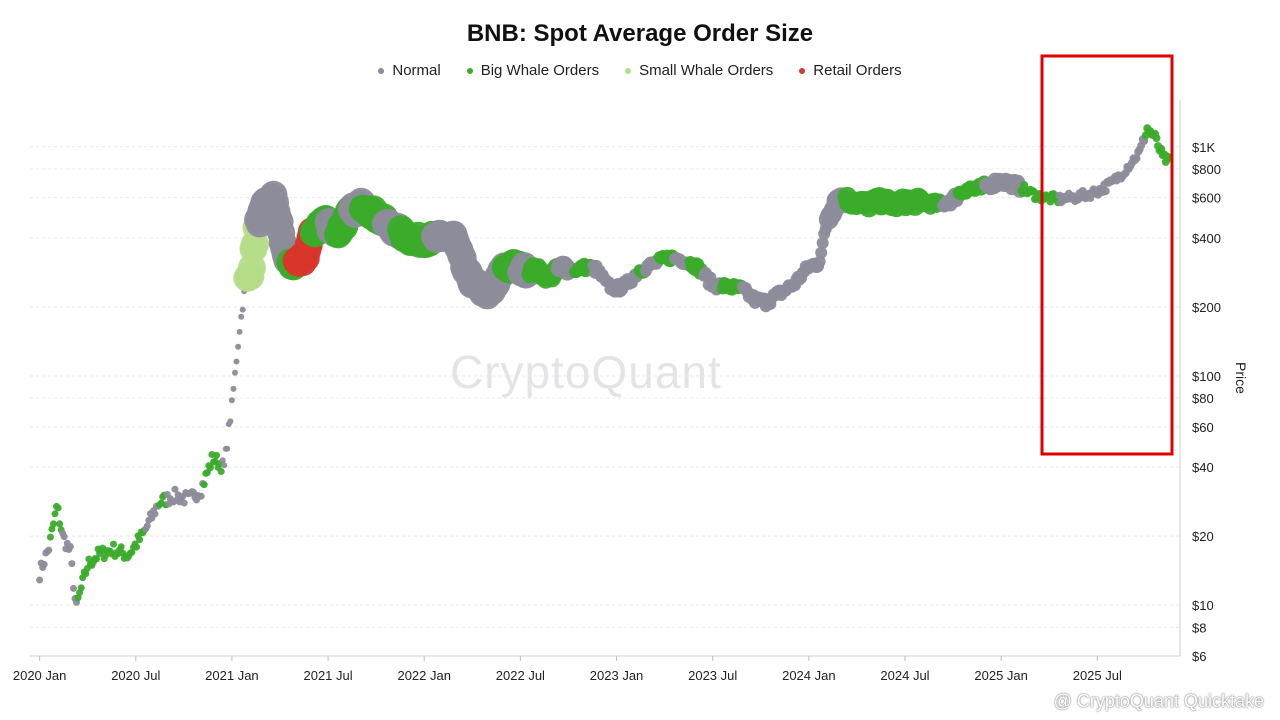 The image size is (1280, 720). What do you see at coordinates (628, 70) in the screenshot?
I see `legend-dot-small-whale` at bounding box center [628, 70].